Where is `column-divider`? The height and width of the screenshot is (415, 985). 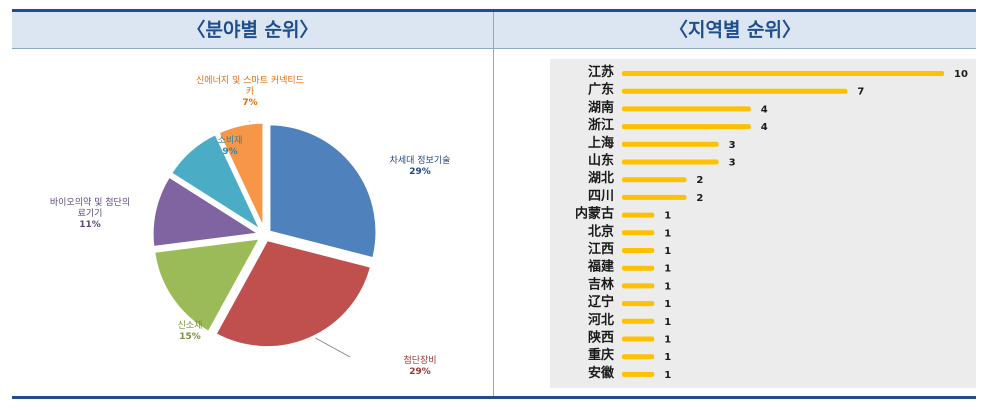 column-divider is located at coordinates (493, 204).